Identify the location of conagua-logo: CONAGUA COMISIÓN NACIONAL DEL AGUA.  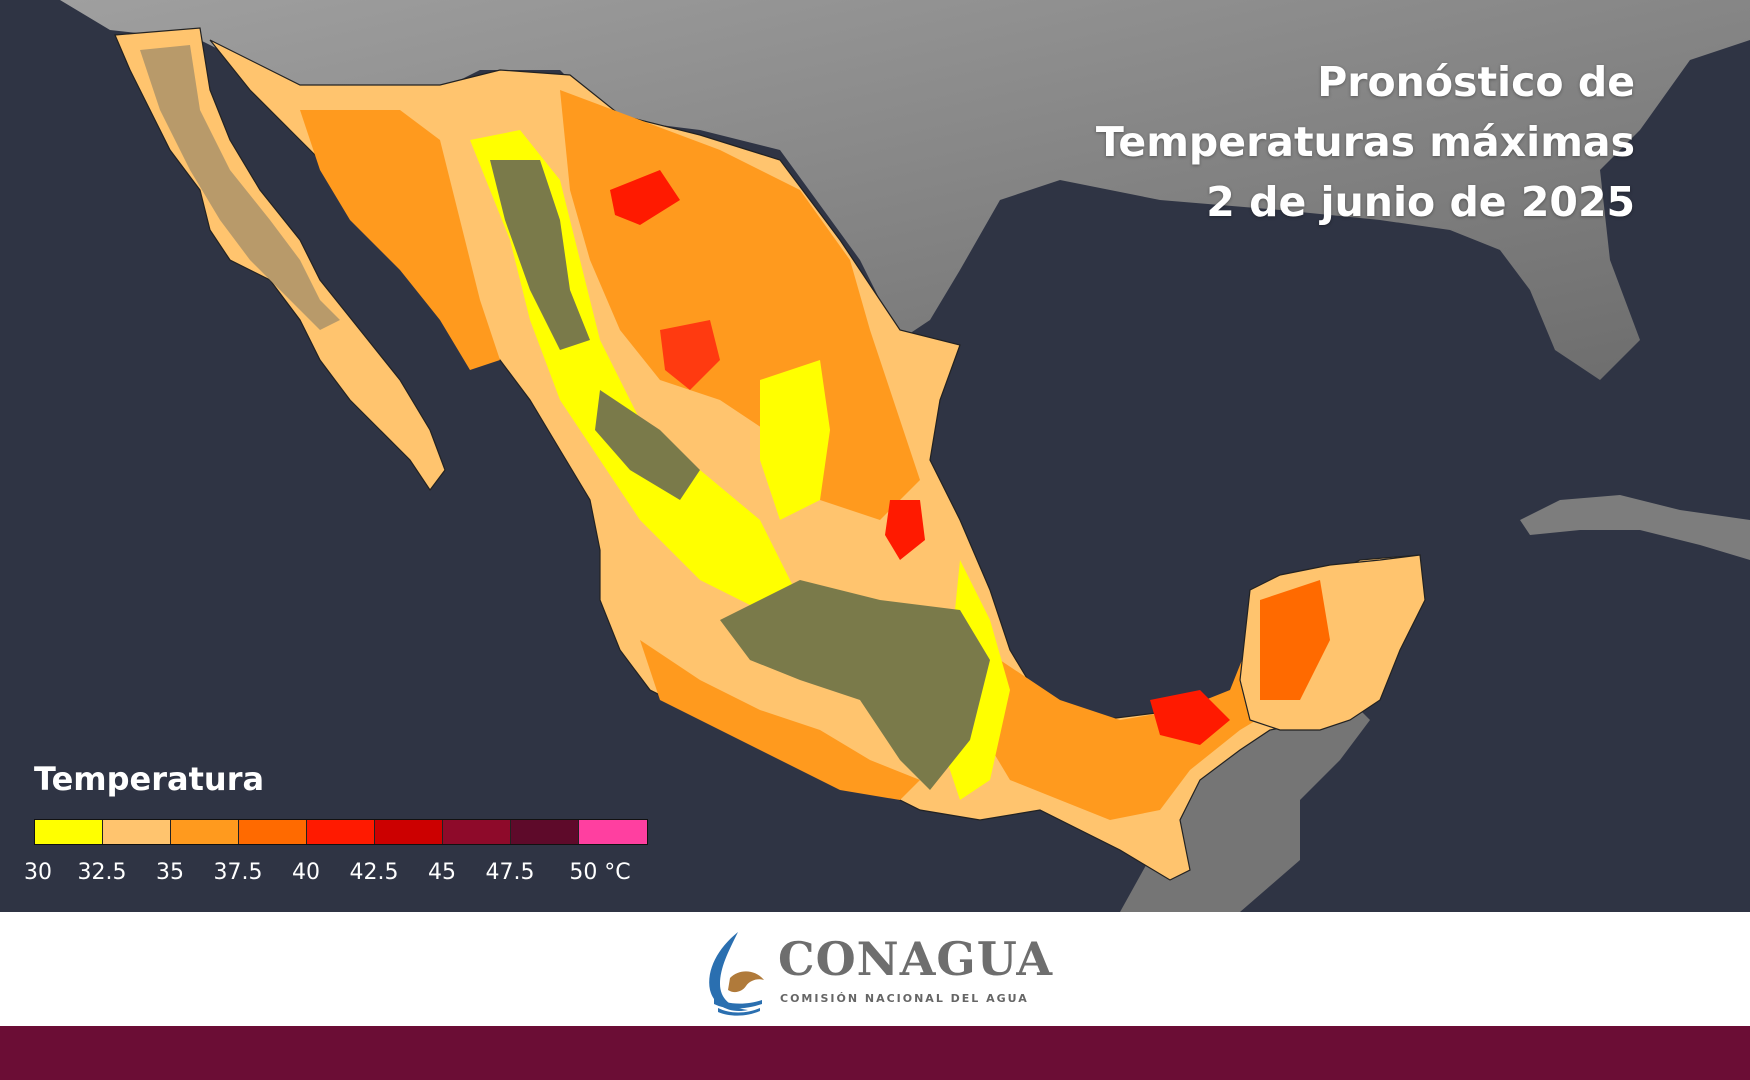
(880, 973).